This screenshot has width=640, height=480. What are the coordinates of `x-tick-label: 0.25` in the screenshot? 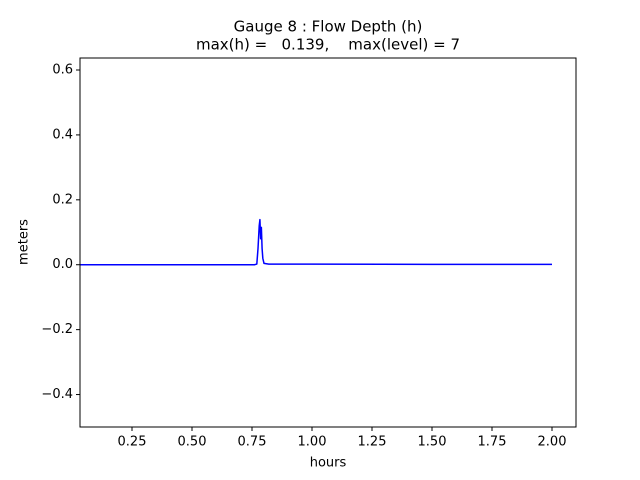 It's located at (132, 442).